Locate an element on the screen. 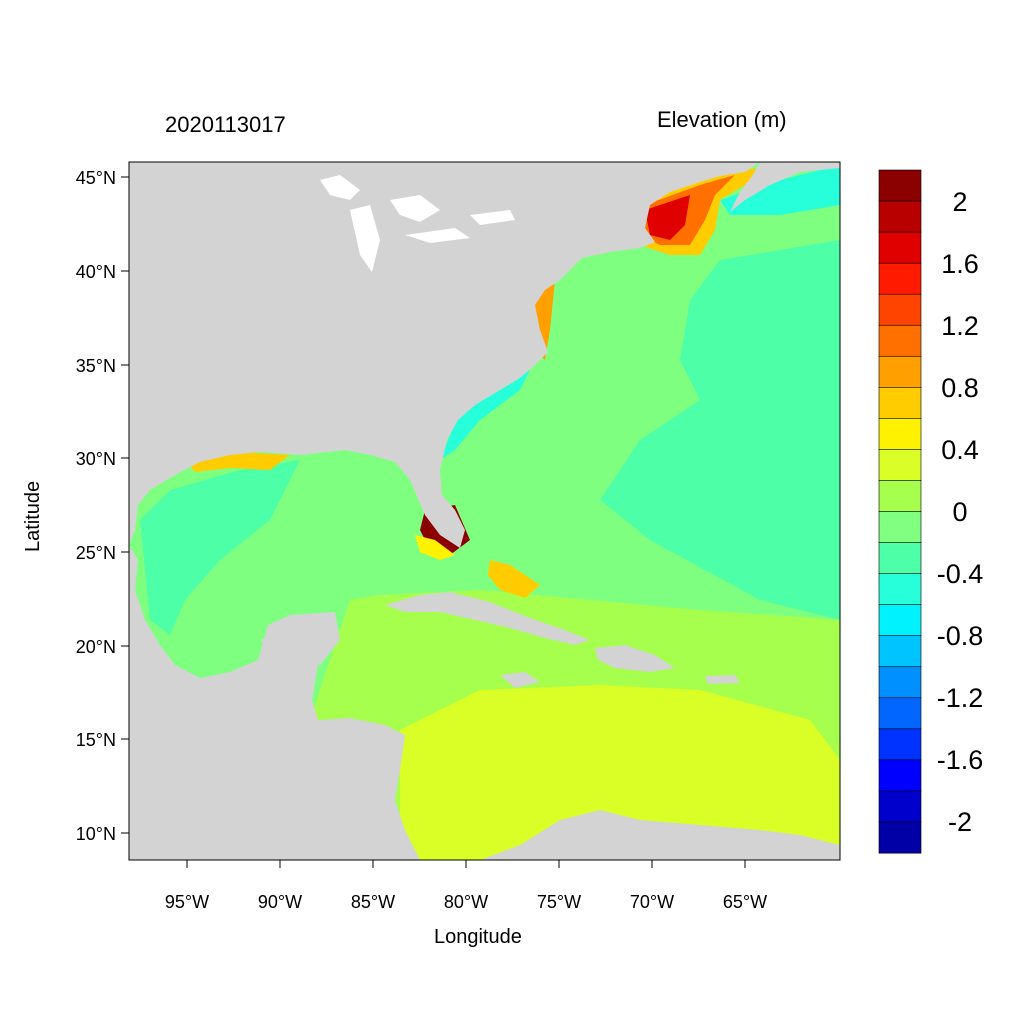 Image resolution: width=1024 pixels, height=1024 pixels. y-tick-label: 25°N is located at coordinates (96, 553).